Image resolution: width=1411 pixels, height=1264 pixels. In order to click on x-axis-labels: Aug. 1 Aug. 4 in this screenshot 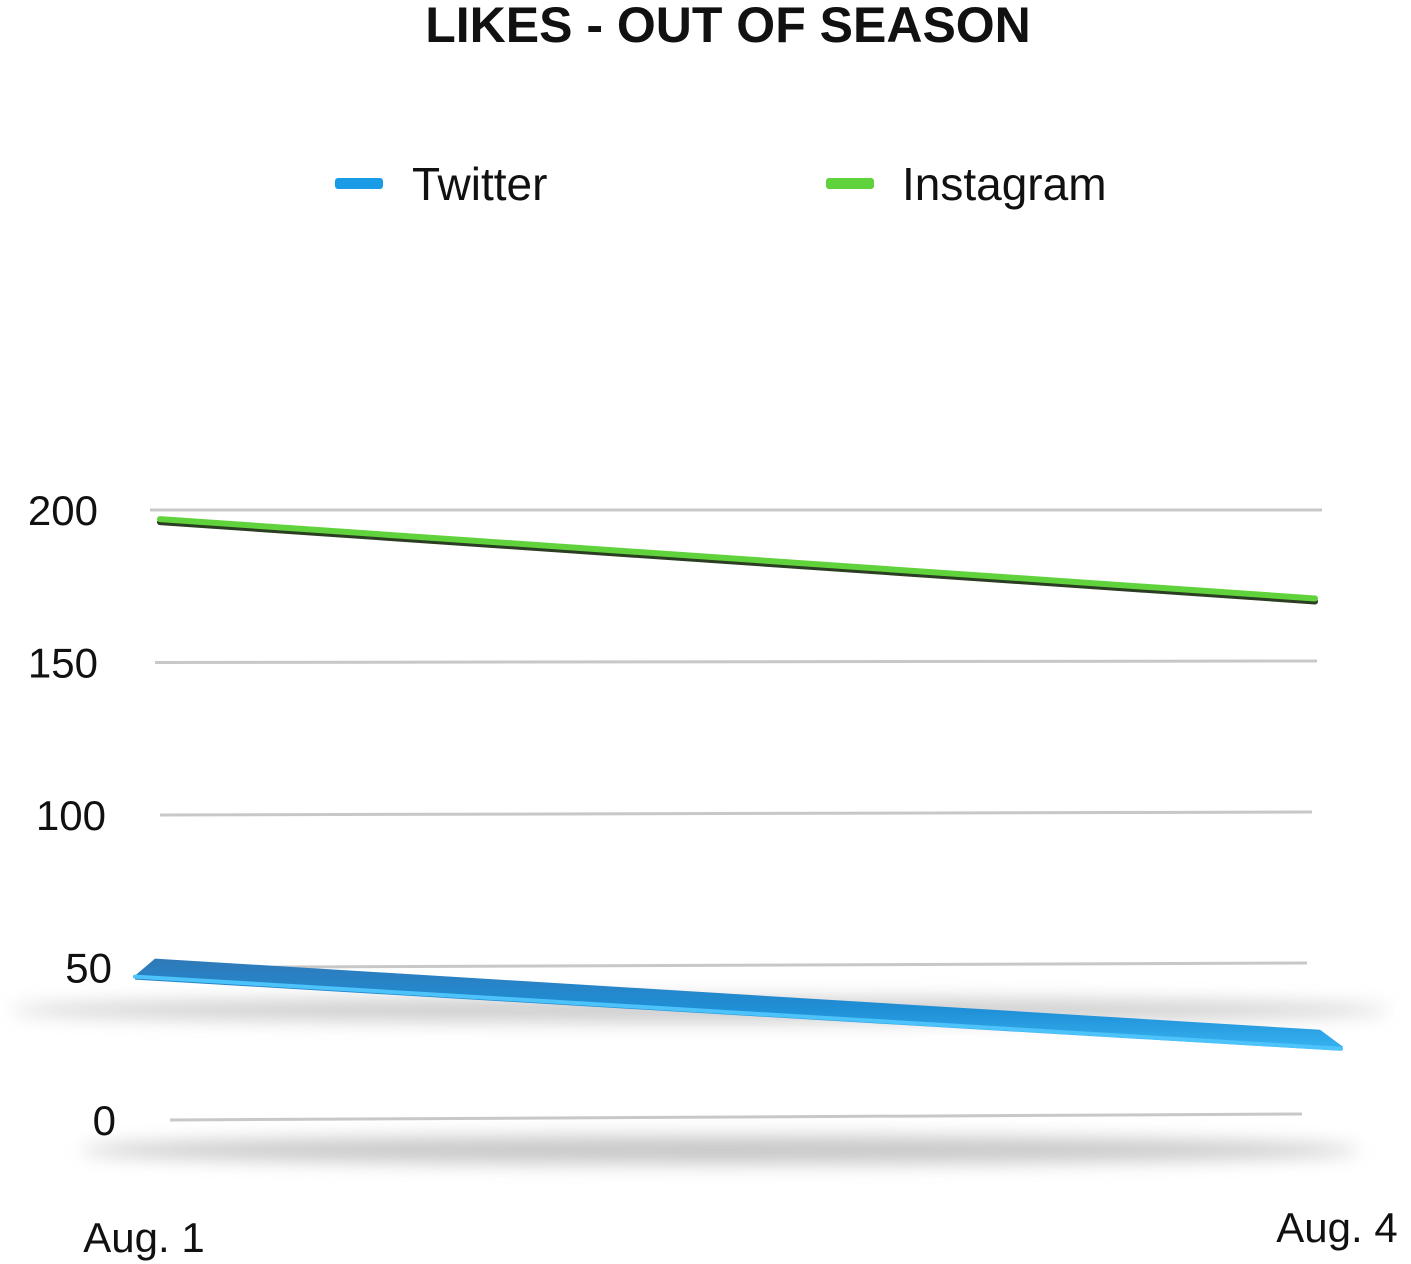, I will do `click(740, 1232)`.